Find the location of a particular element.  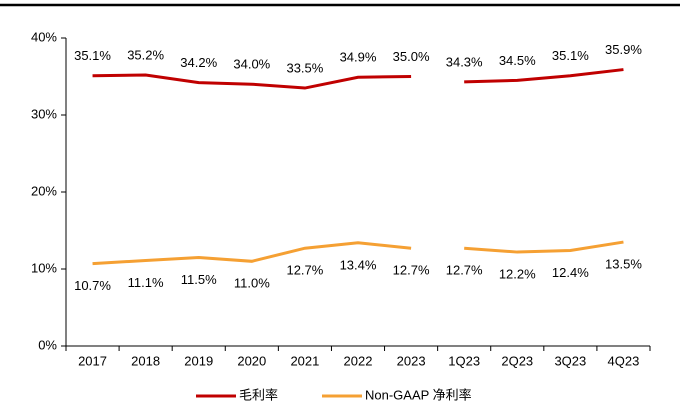

x-tick-label: 2Q23 is located at coordinates (517, 360).